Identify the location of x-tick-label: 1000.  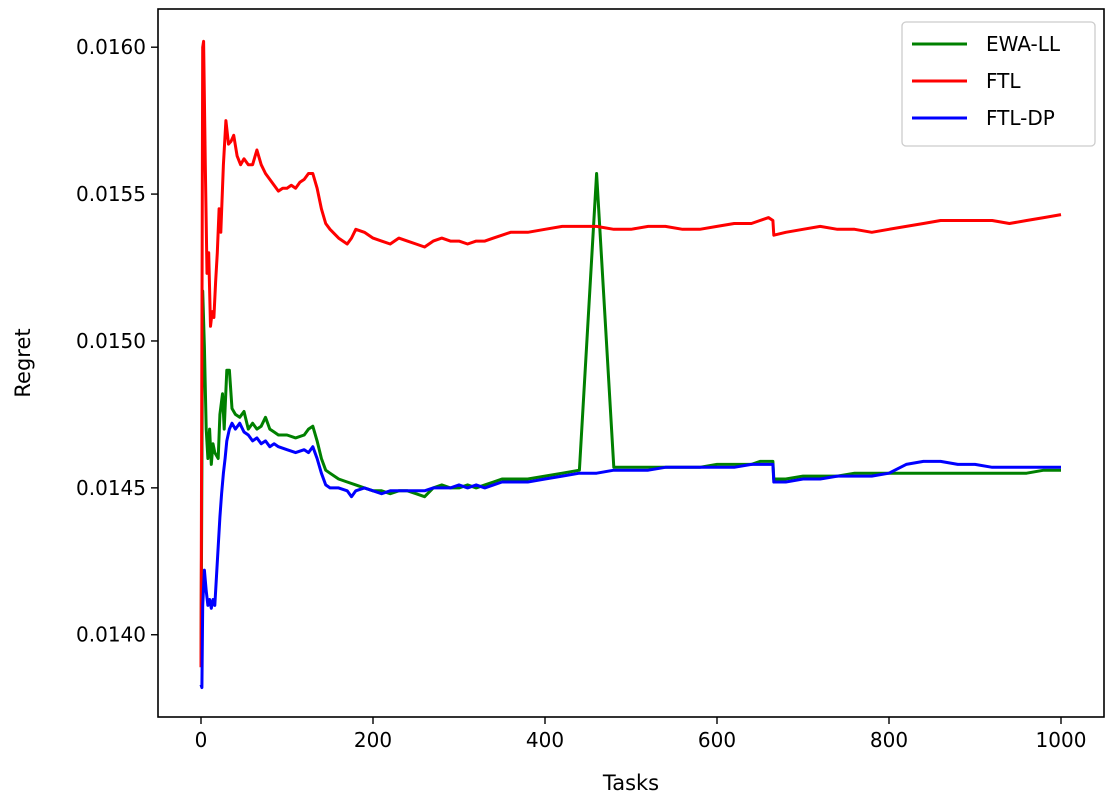
(1061, 740).